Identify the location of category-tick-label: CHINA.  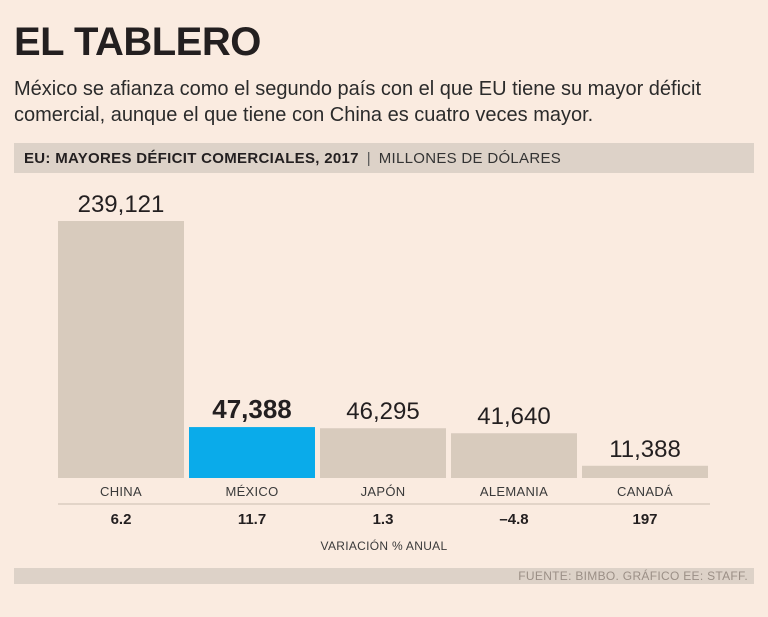
(121, 491).